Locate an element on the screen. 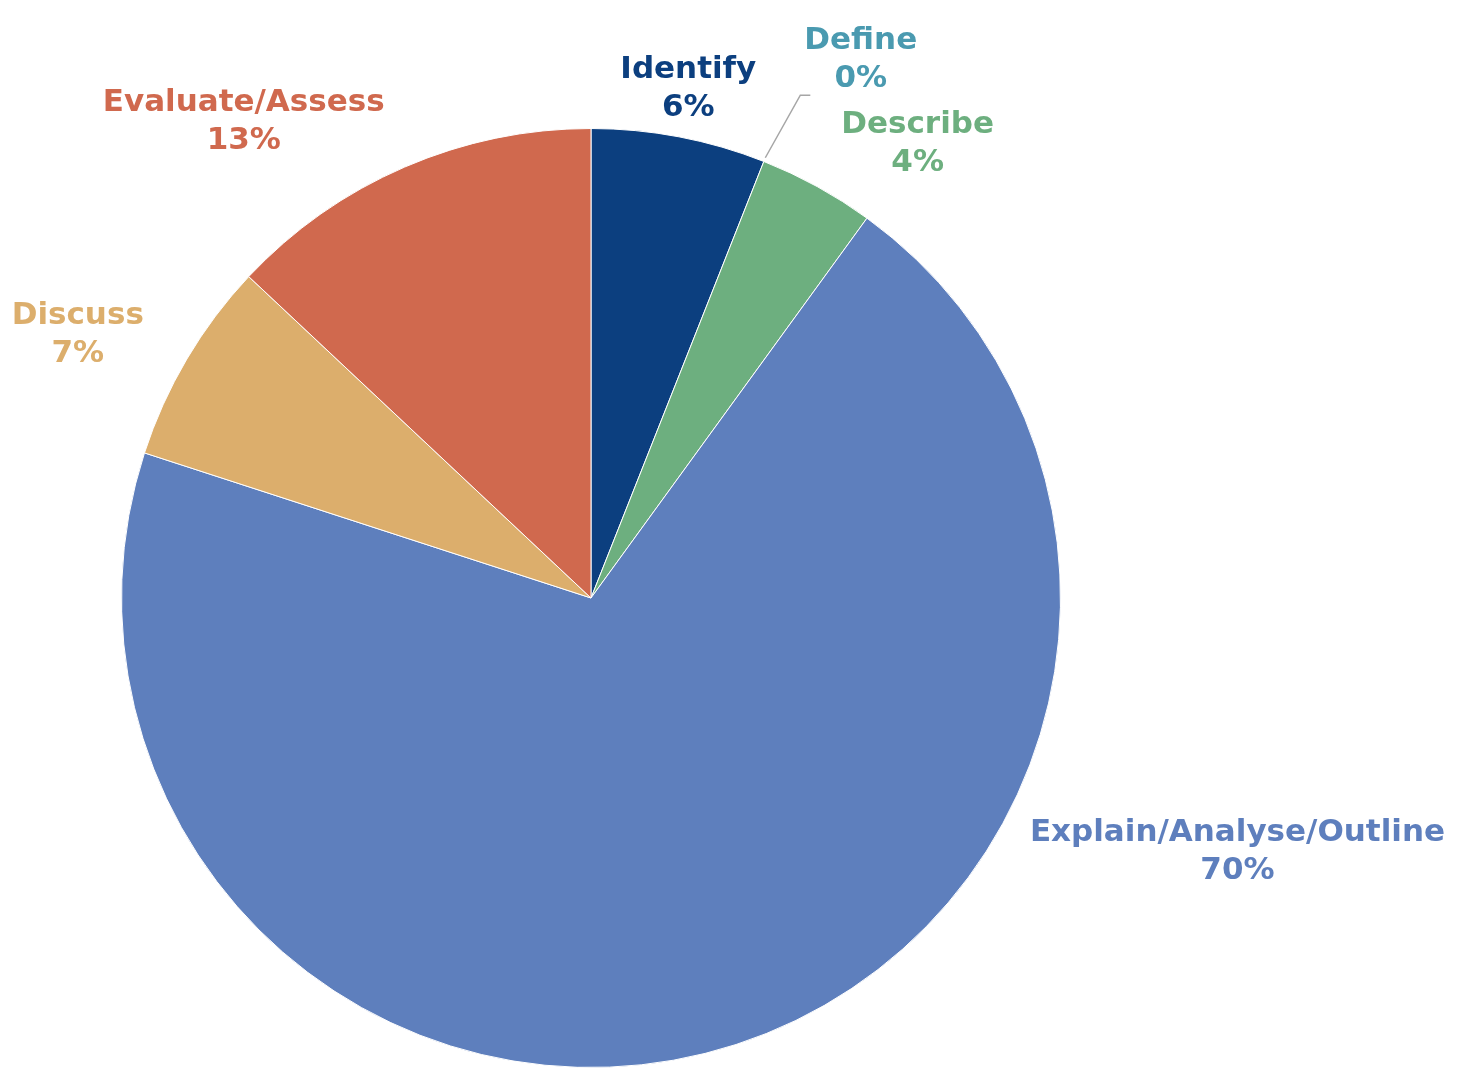 This screenshot has width=1465, height=1079. slice-label: Identify is located at coordinates (688, 66).